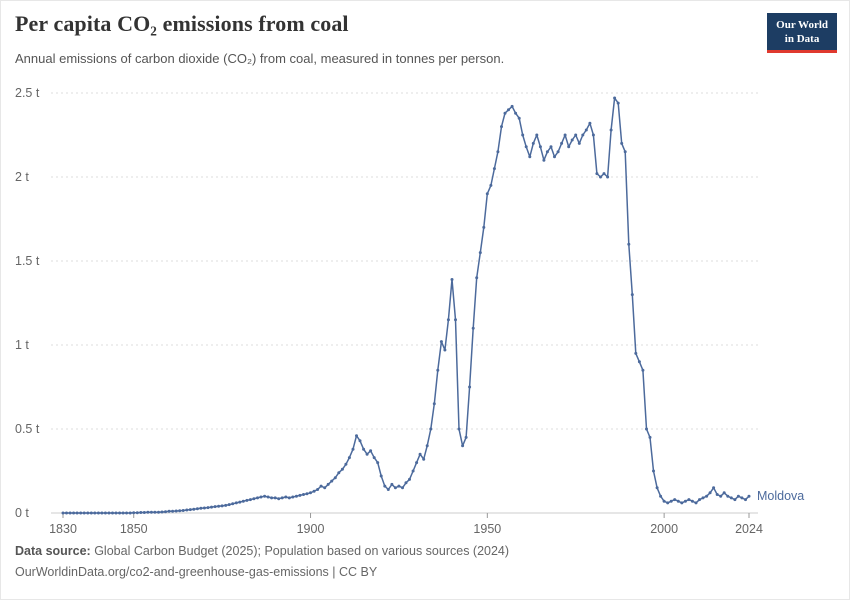  What do you see at coordinates (63, 529) in the screenshot?
I see `x-axis-tick-label: 1830` at bounding box center [63, 529].